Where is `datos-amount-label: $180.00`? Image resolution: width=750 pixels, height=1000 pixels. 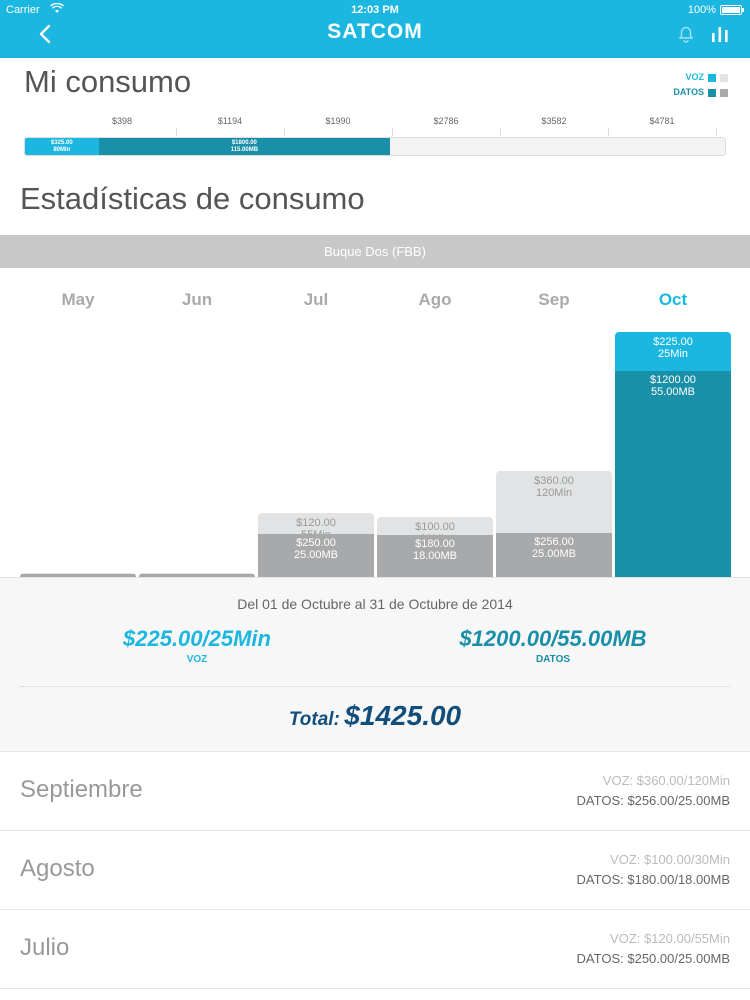 datos-amount-label: $180.00 is located at coordinates (435, 544).